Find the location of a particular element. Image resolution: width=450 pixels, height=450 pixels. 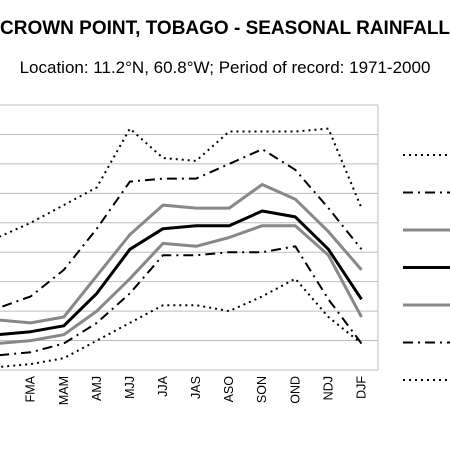

x-tick-label: MJJ is located at coordinates (130, 387).